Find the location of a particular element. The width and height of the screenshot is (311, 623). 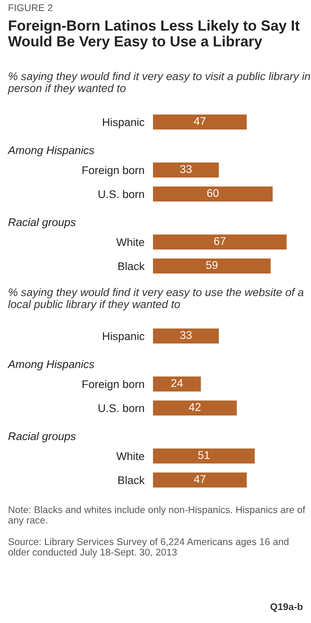

data-label: 24 is located at coordinates (177, 383).